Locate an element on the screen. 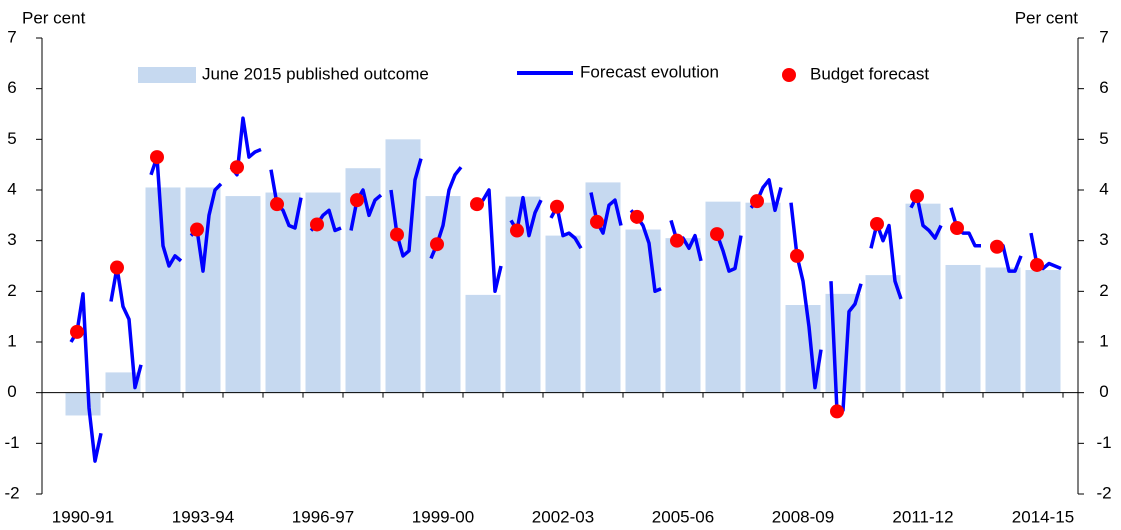 This screenshot has height=530, width=1121. y-tick-label: 0 is located at coordinates (11, 391).